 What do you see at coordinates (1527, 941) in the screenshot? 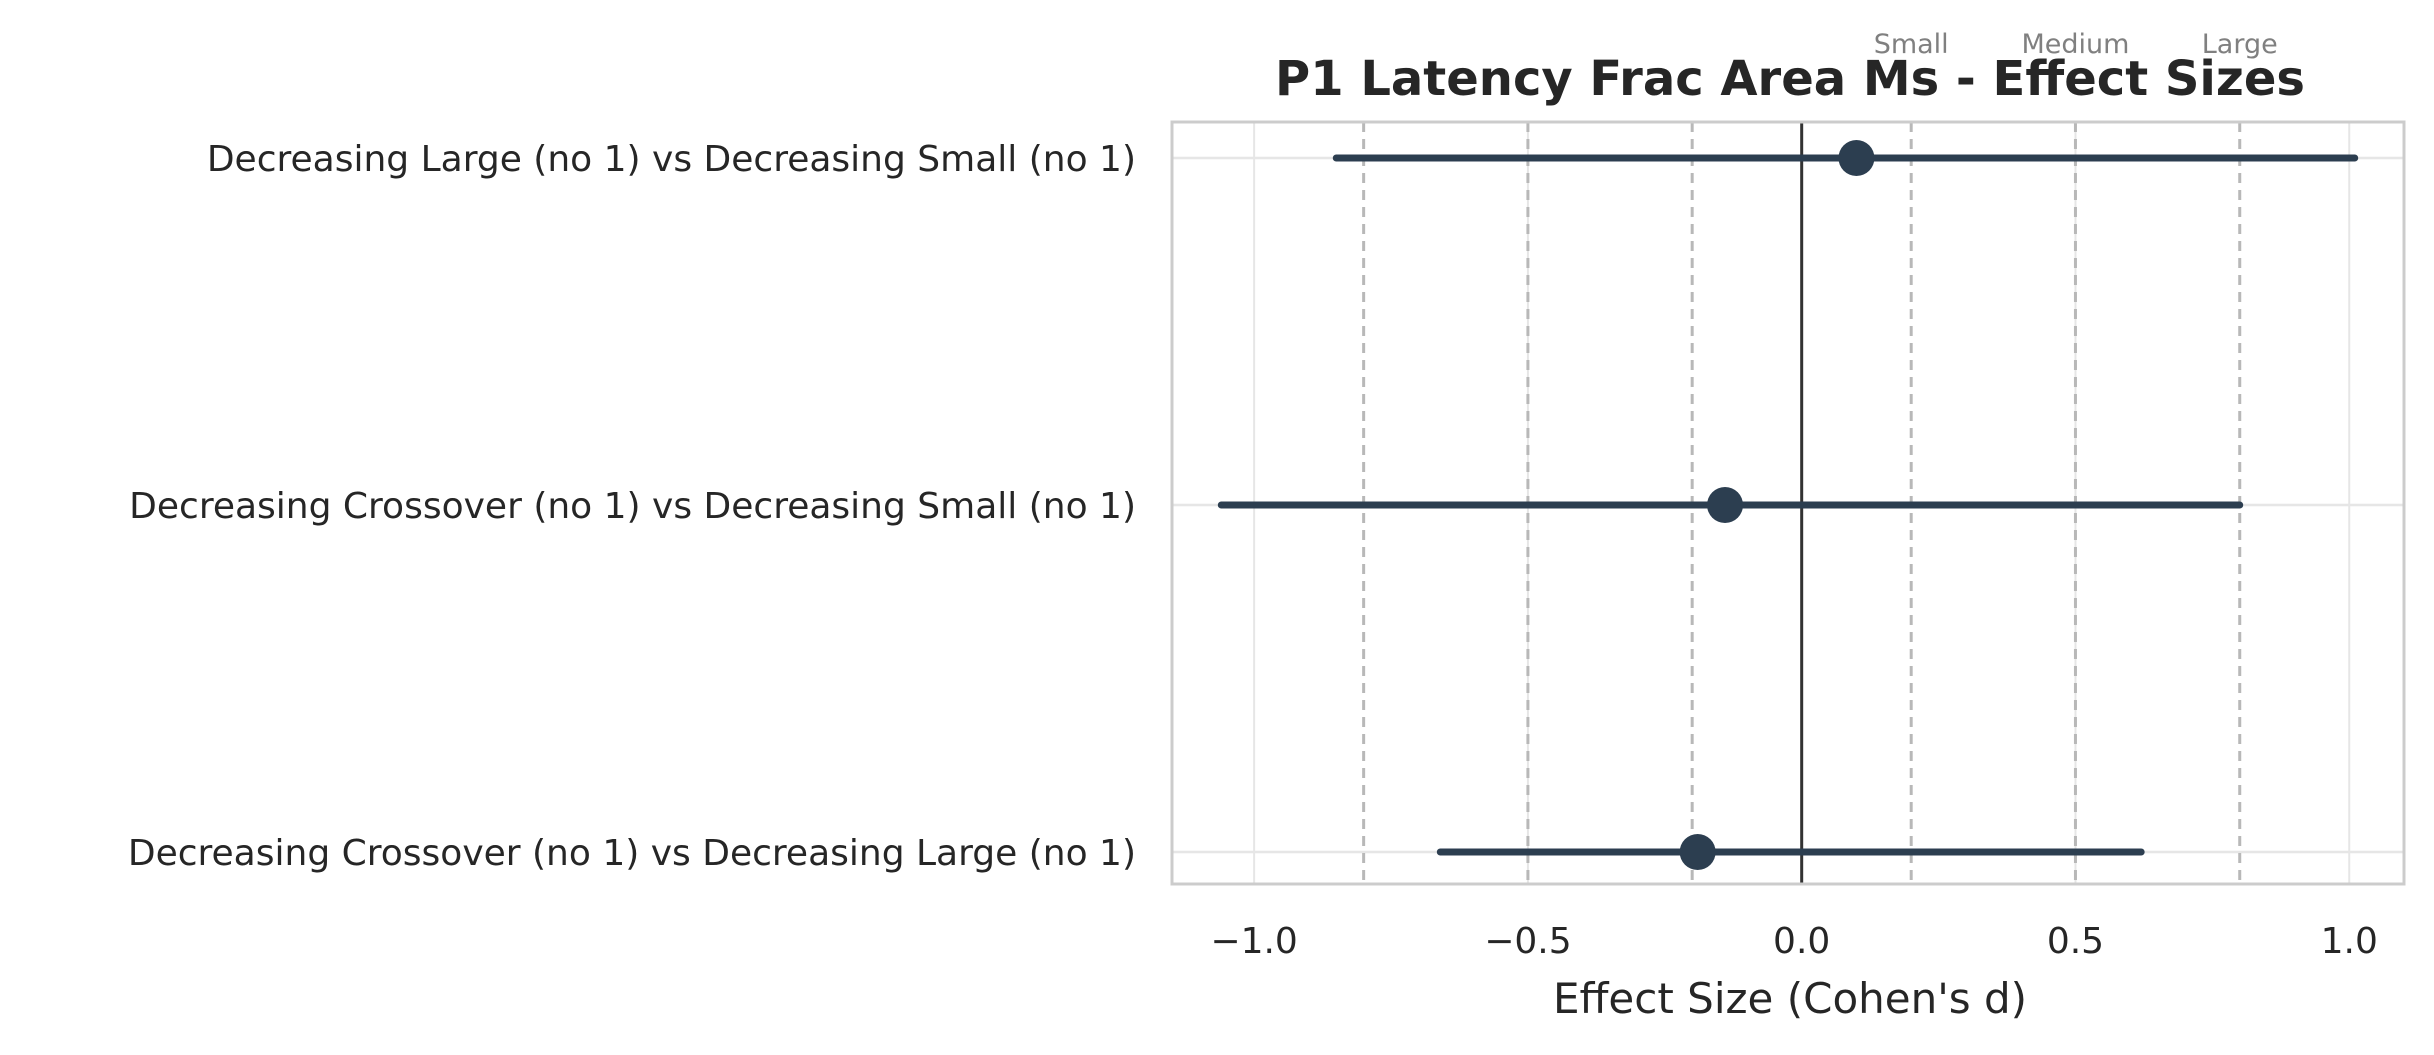
I see `x-tick-label-1: −0.5` at bounding box center [1527, 941].